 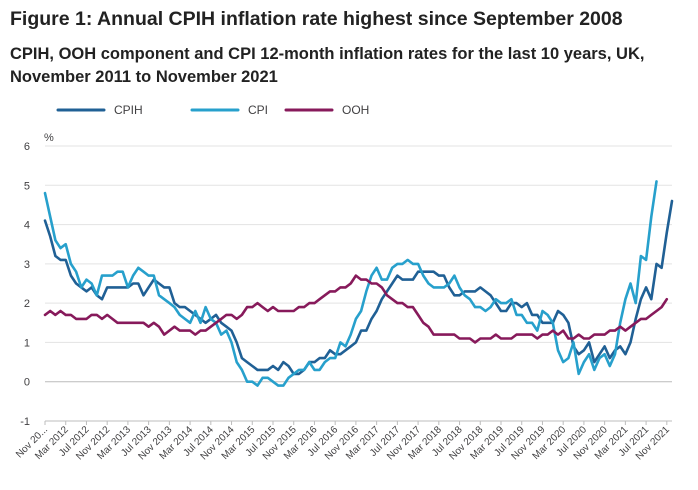 I want to click on y-tick-label: 1, so click(x=27, y=343).